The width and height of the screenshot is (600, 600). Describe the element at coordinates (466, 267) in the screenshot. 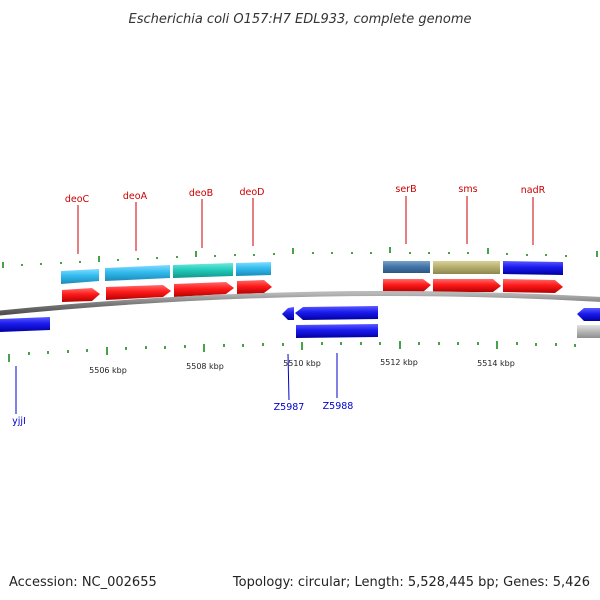

I see `gene-bar-sms` at that location.